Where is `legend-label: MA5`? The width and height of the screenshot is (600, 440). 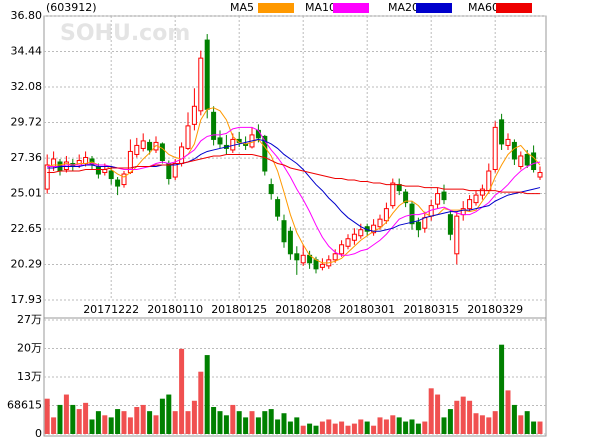
legend-label: MA5 is located at coordinates (242, 7).